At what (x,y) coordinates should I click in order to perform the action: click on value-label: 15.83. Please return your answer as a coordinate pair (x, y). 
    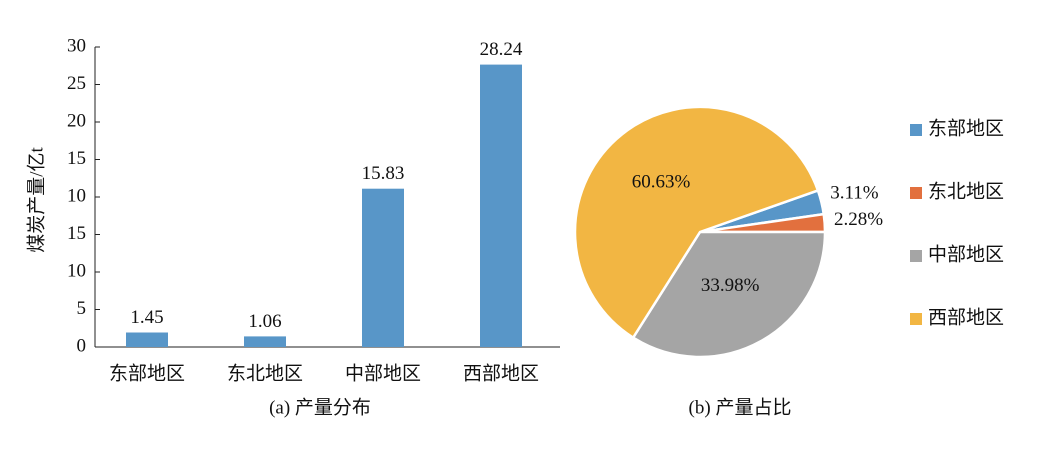
    Looking at the image, I should click on (383, 173).